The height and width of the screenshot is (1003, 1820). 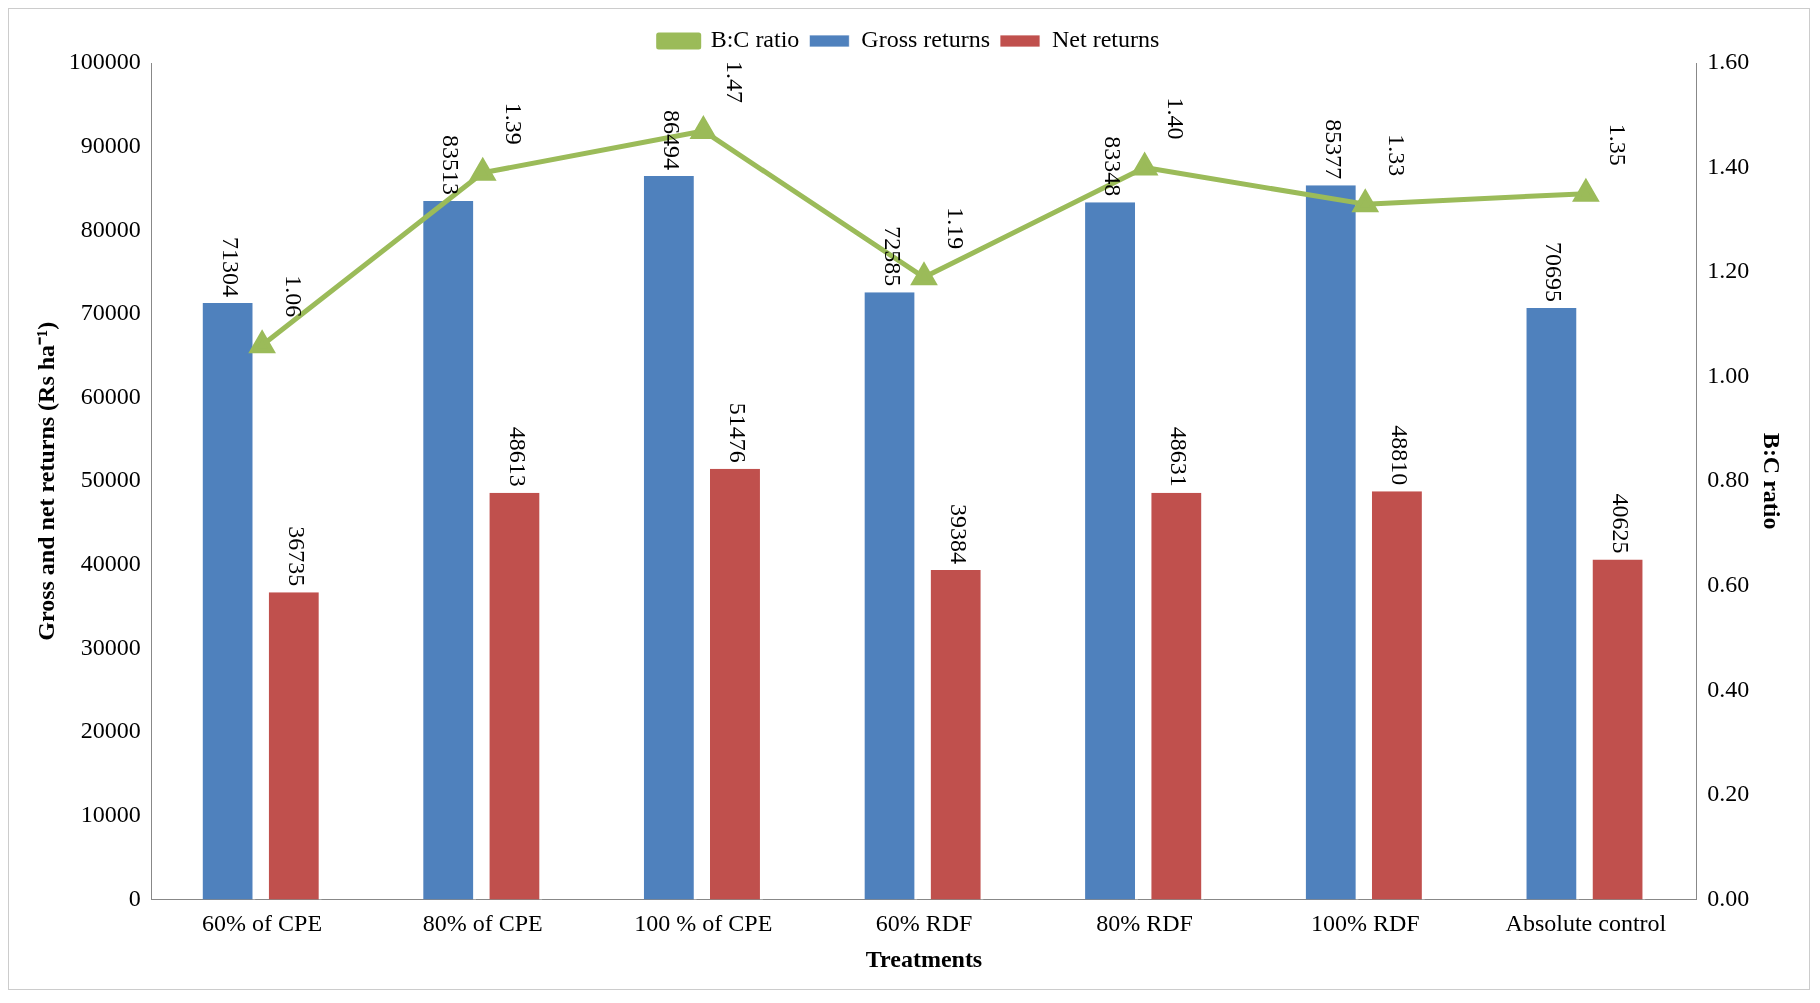 What do you see at coordinates (1728, 793) in the screenshot?
I see `y2-tick-label: 0.20` at bounding box center [1728, 793].